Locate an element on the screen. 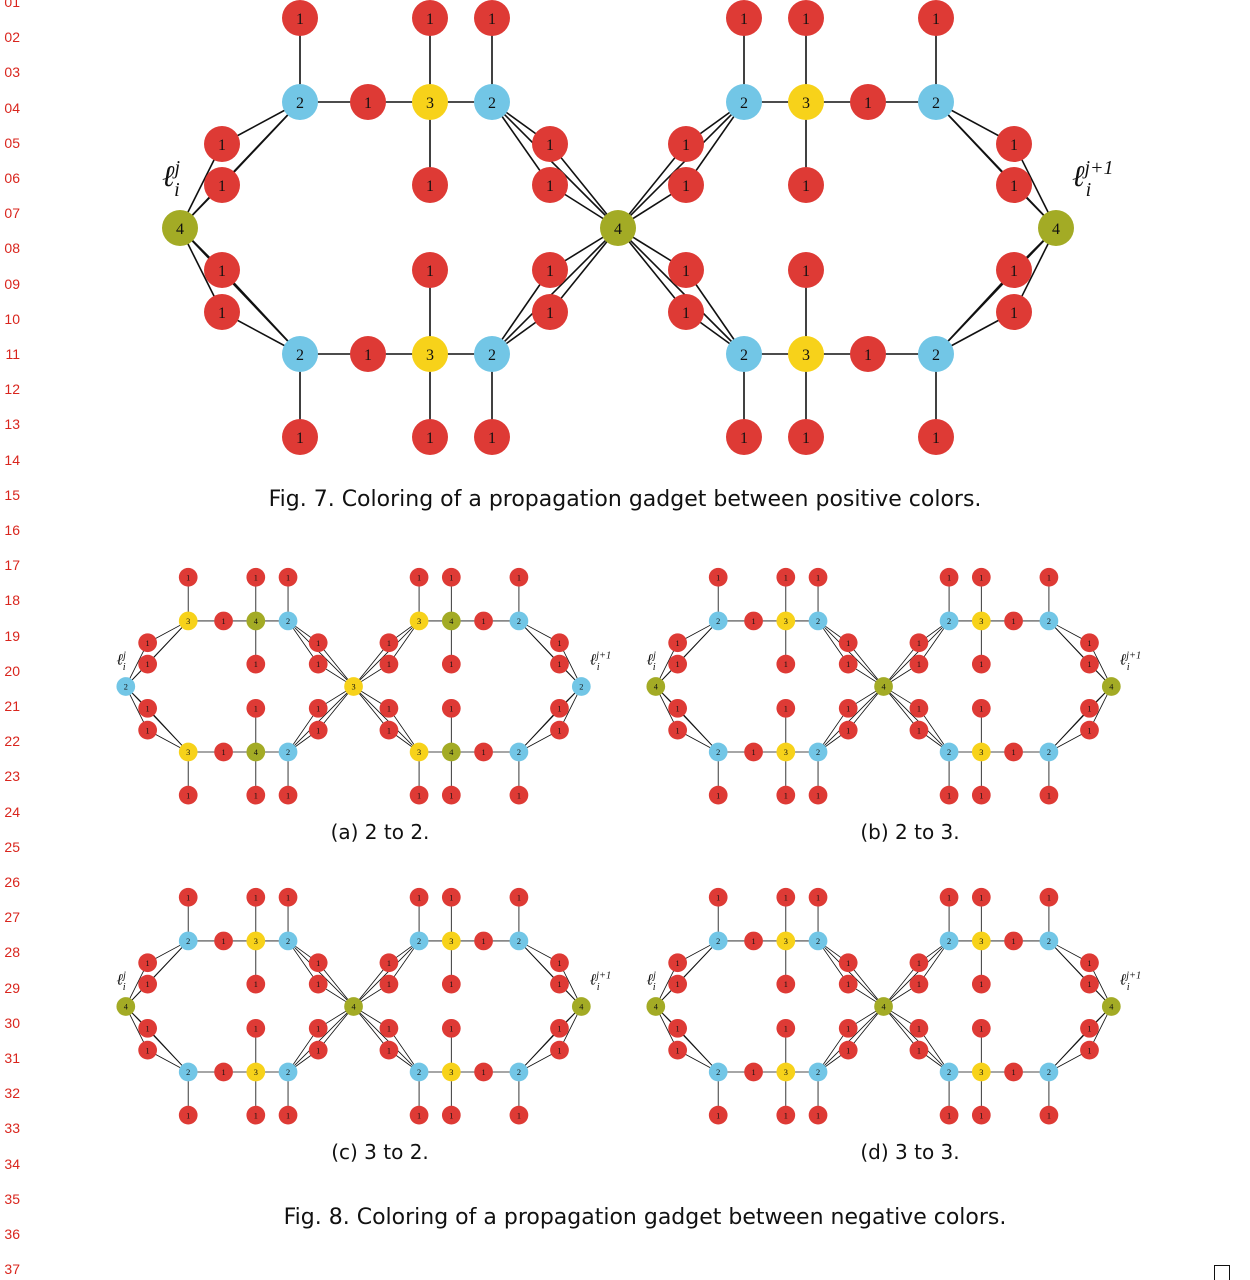 This screenshot has width=1250, height=1280. left-top-vertex: 3 is located at coordinates (256, 941).